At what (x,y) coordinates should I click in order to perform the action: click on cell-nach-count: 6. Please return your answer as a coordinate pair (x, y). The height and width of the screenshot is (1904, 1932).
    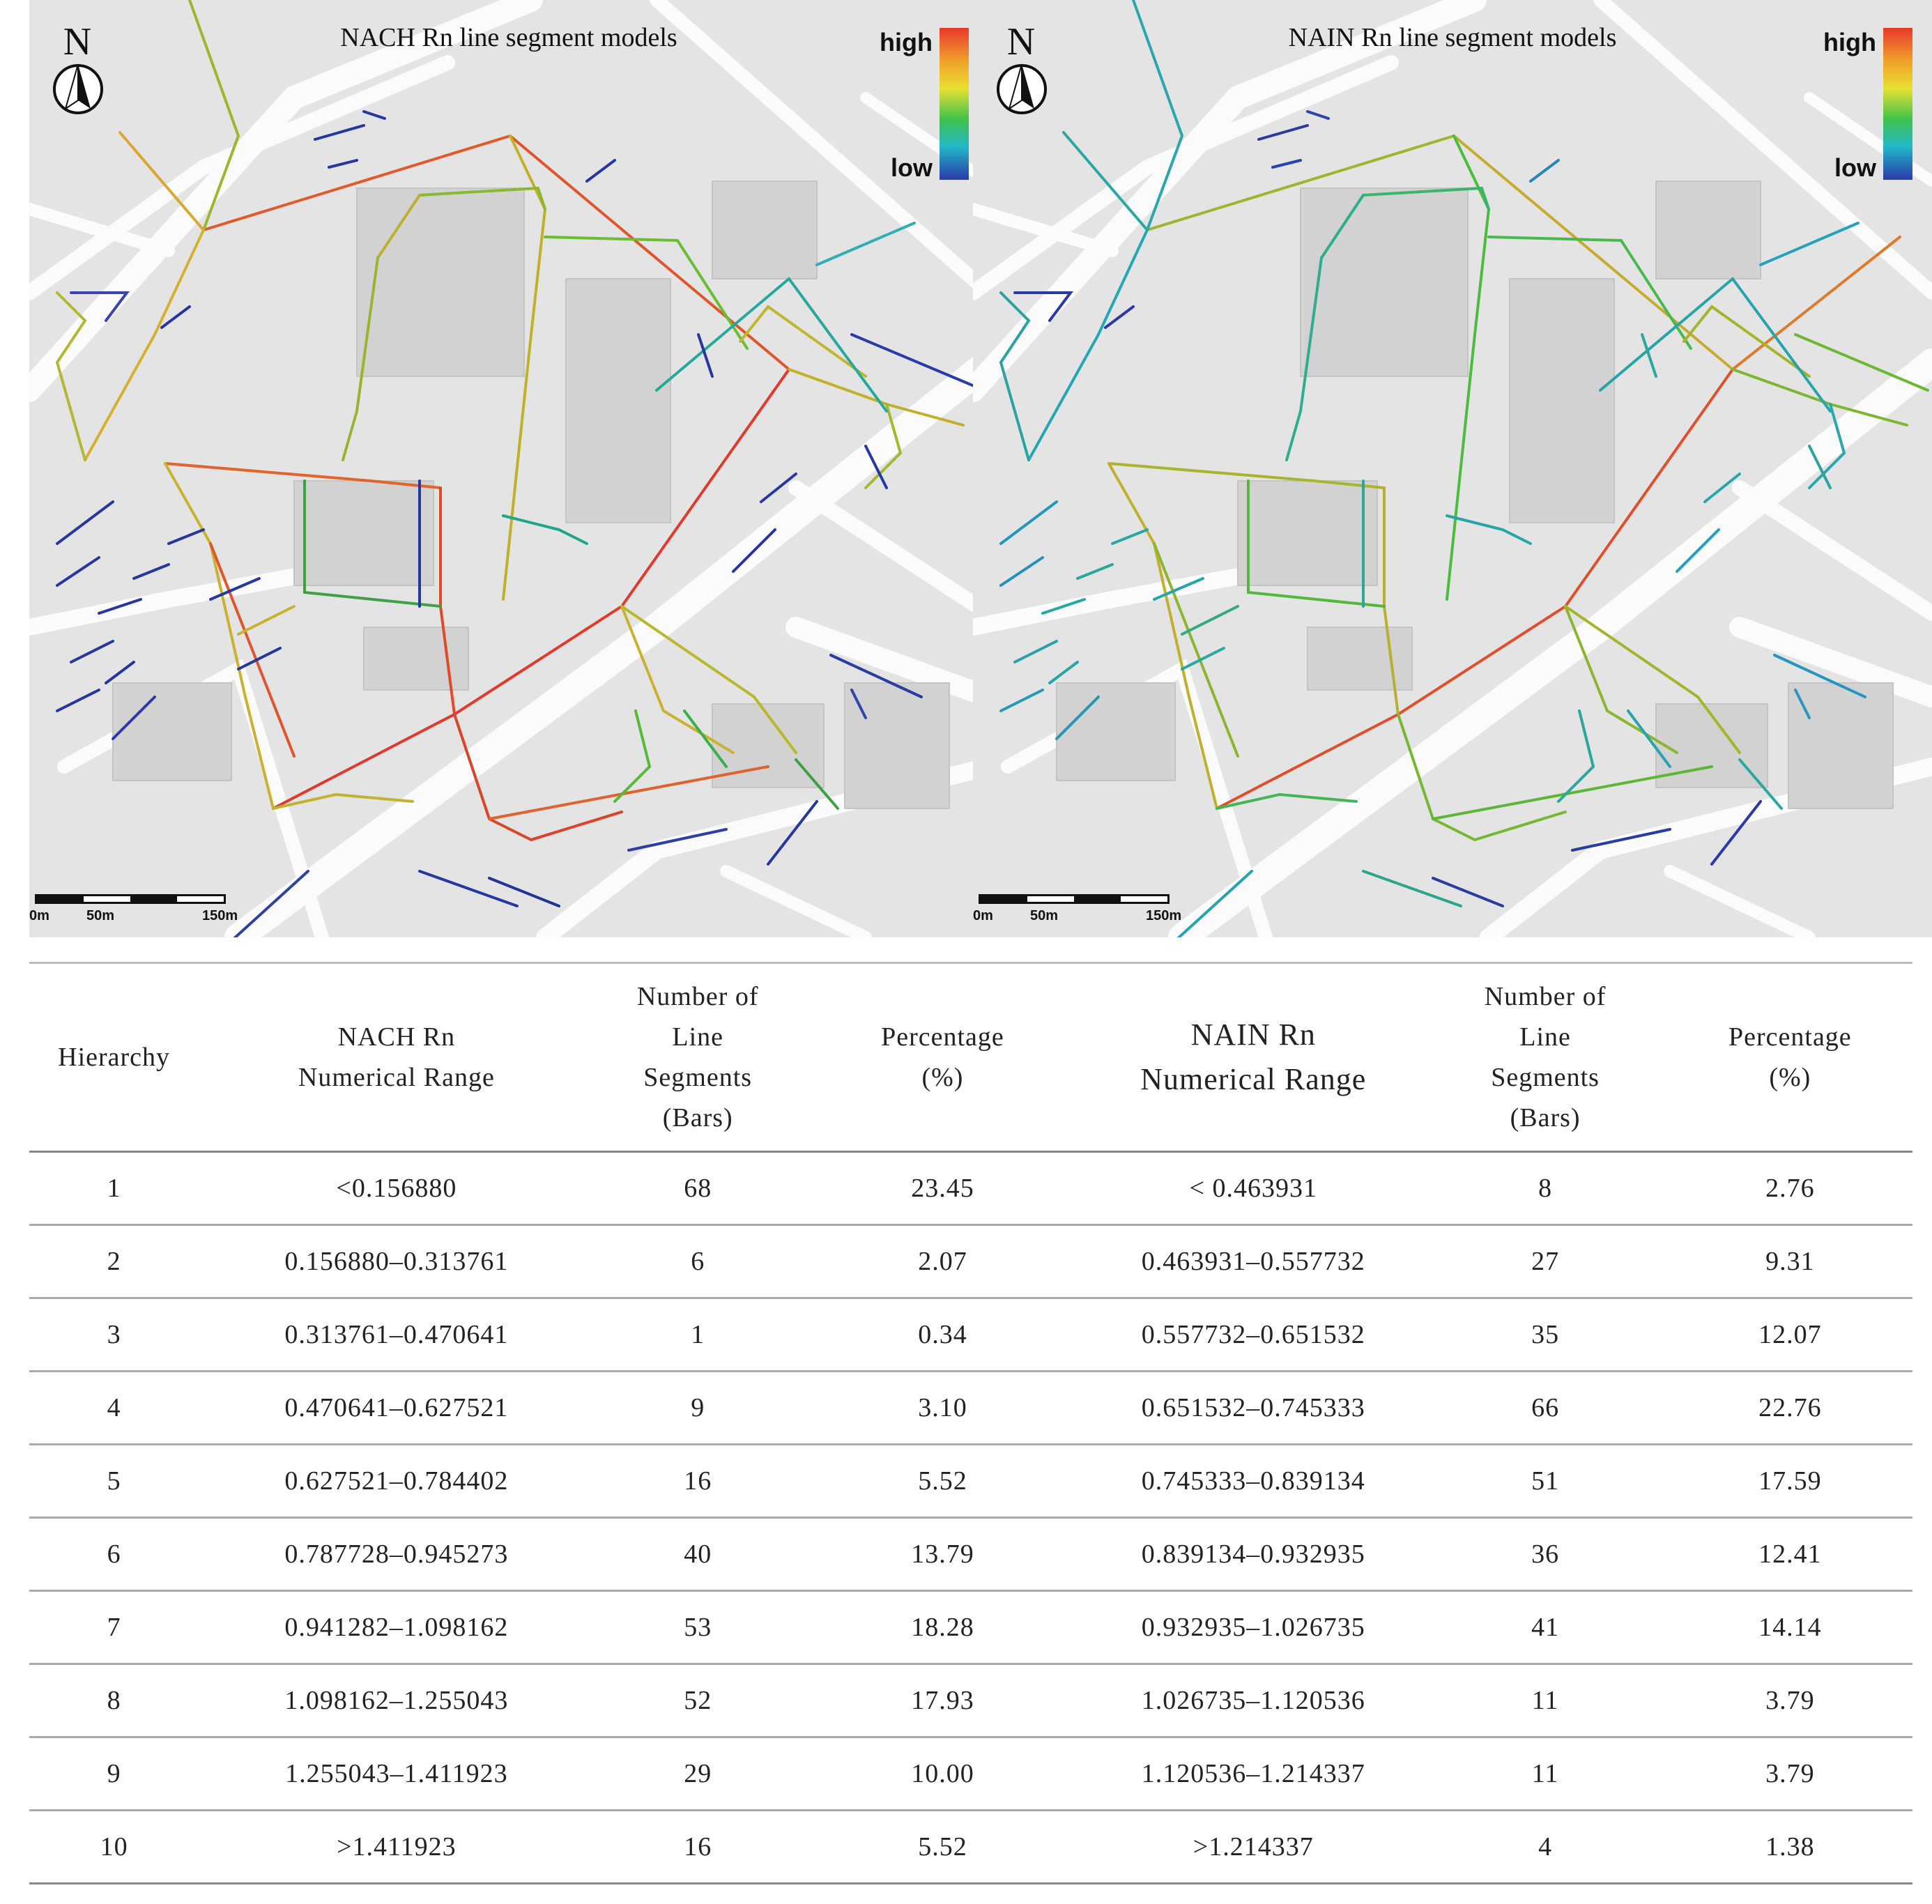
    Looking at the image, I should click on (698, 1261).